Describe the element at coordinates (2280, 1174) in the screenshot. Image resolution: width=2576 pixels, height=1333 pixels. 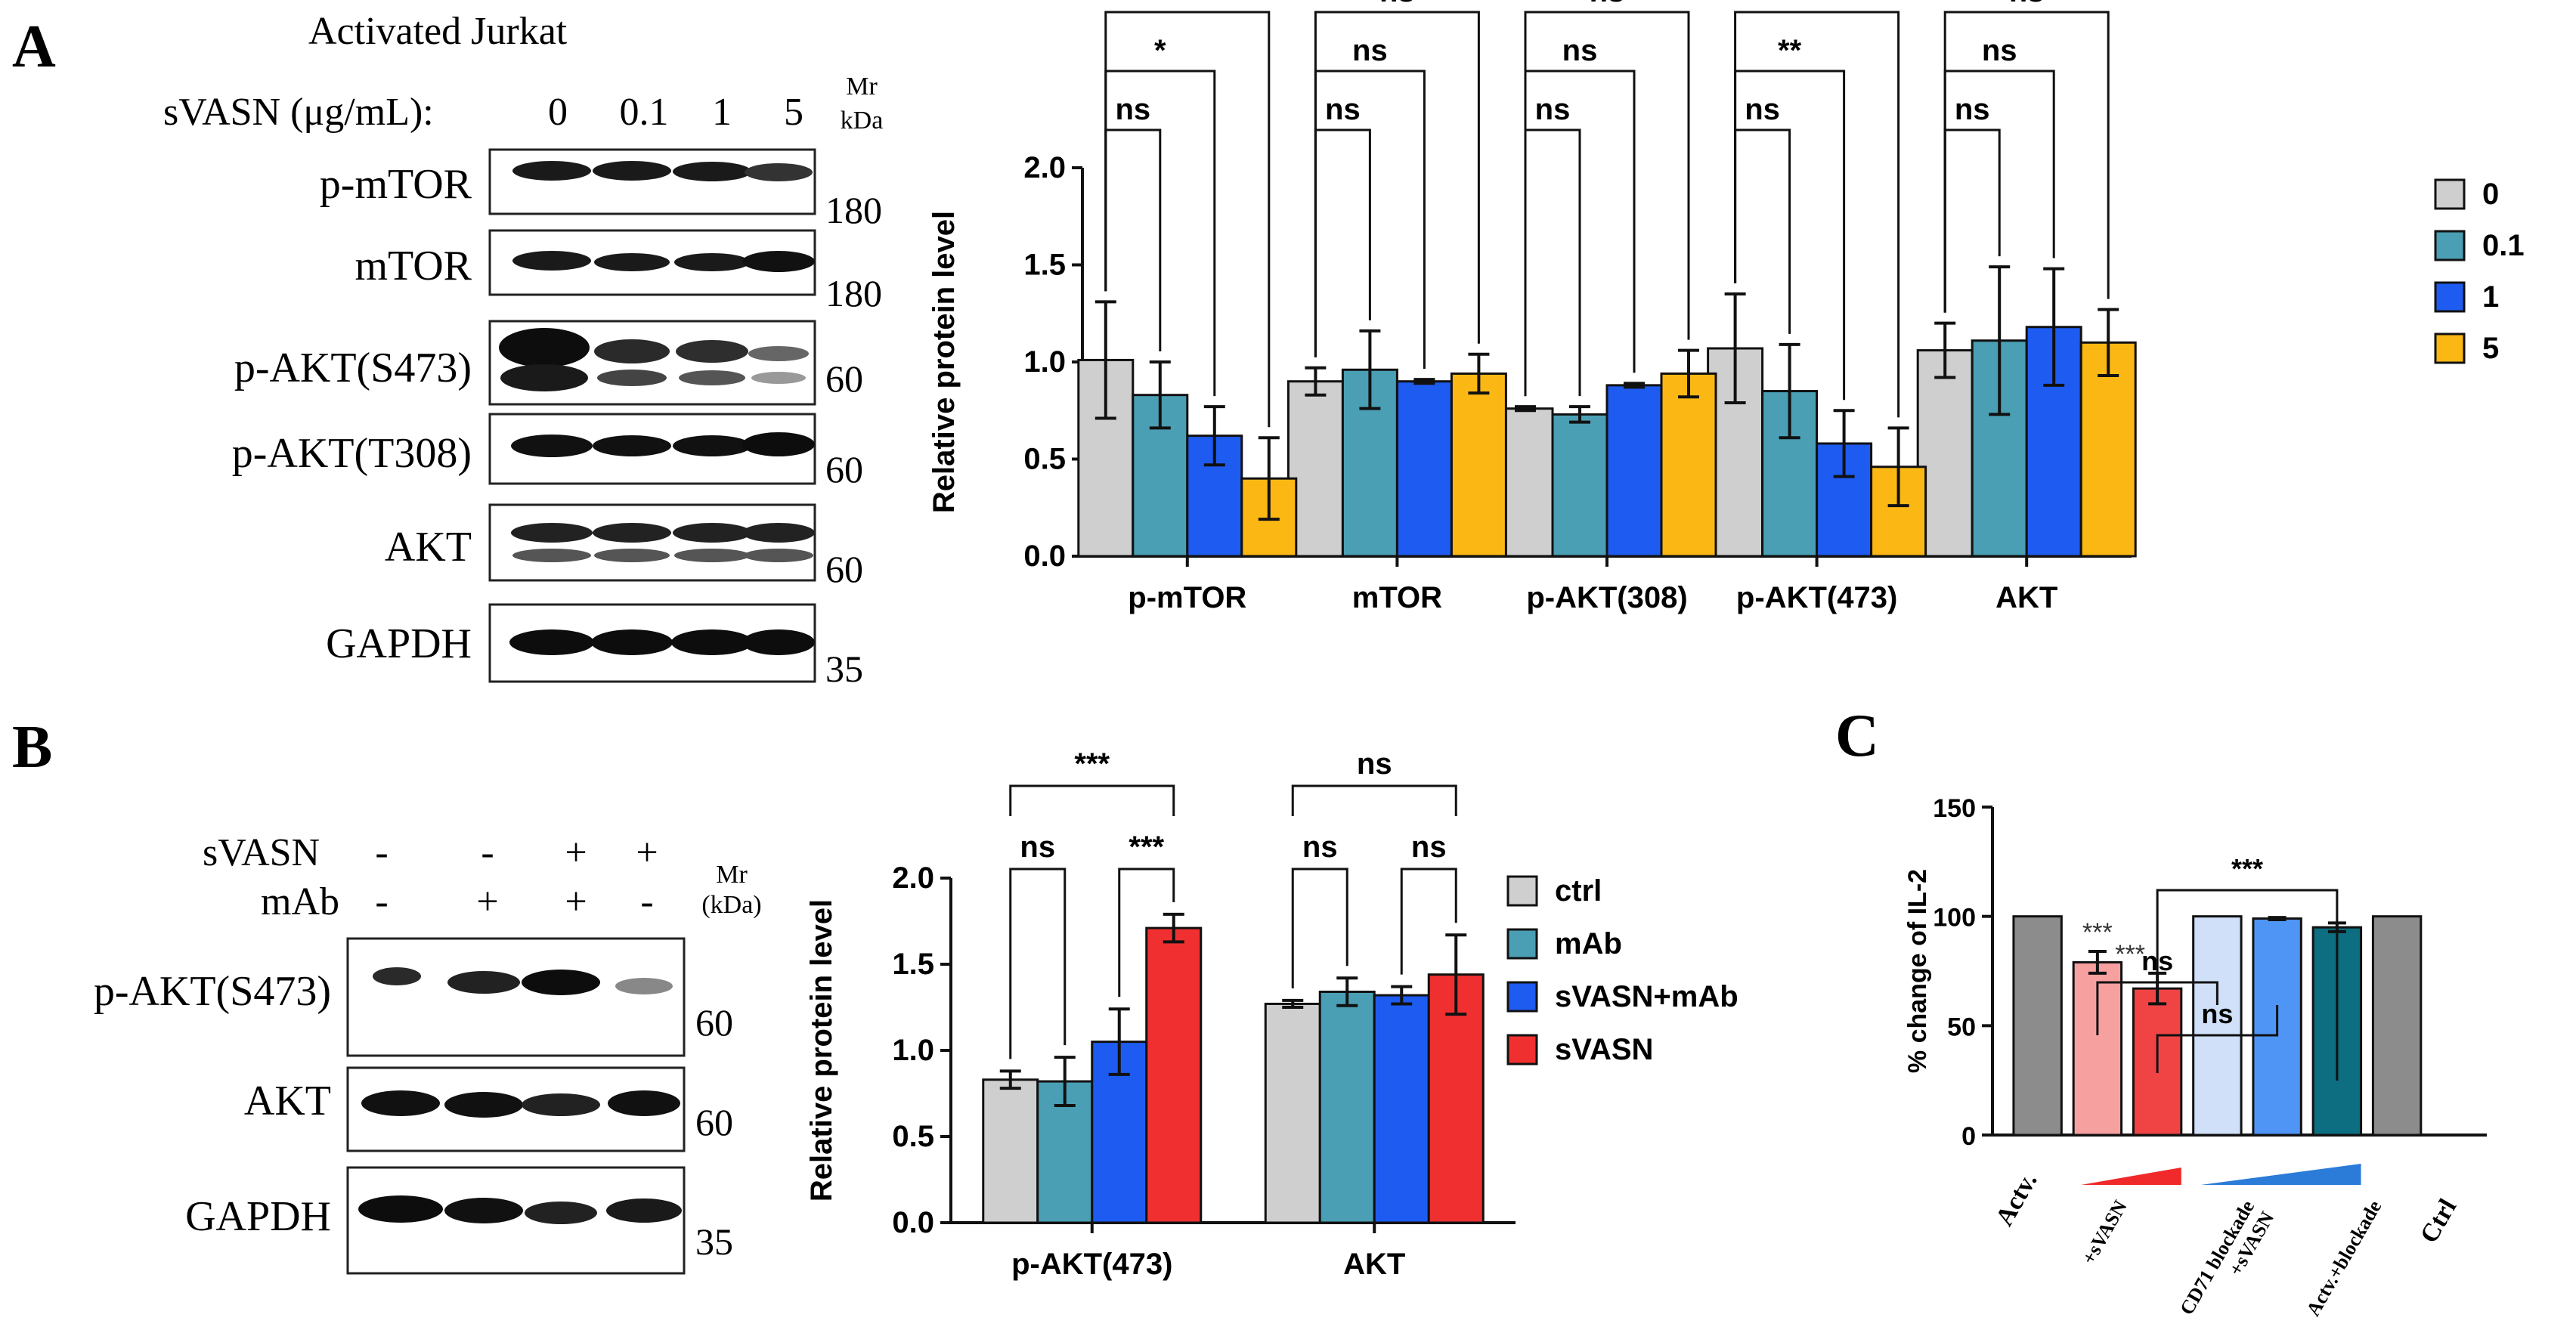
I see `dose-wedge-blue` at that location.